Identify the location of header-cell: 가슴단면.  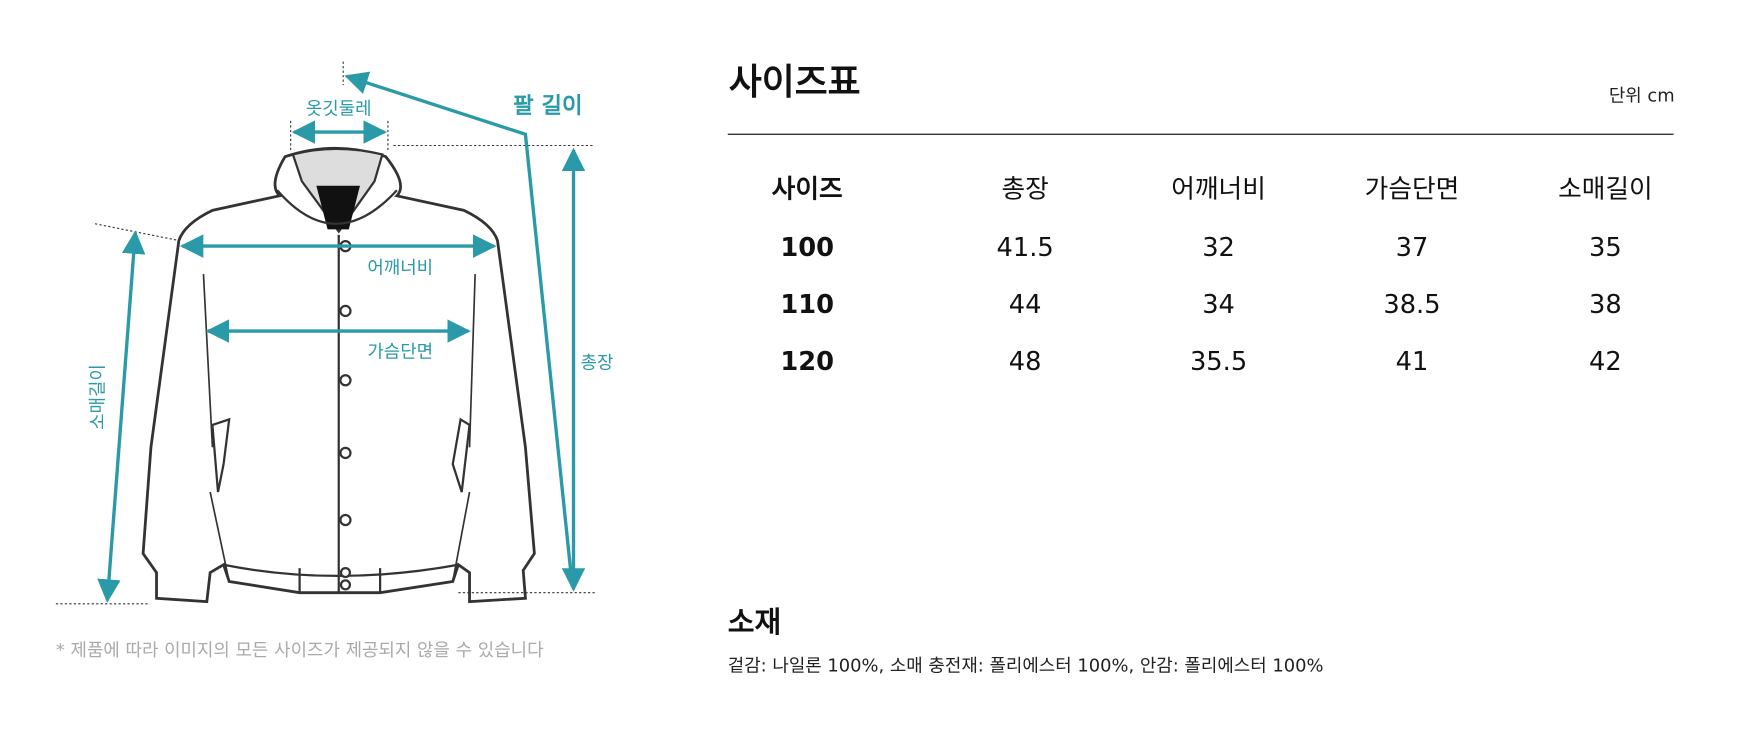
(1412, 190).